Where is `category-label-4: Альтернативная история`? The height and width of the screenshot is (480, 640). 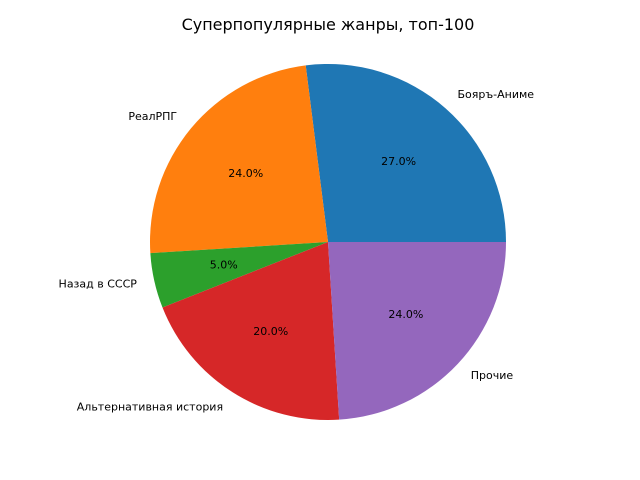
category-label-4: Альтернативная история is located at coordinates (150, 406).